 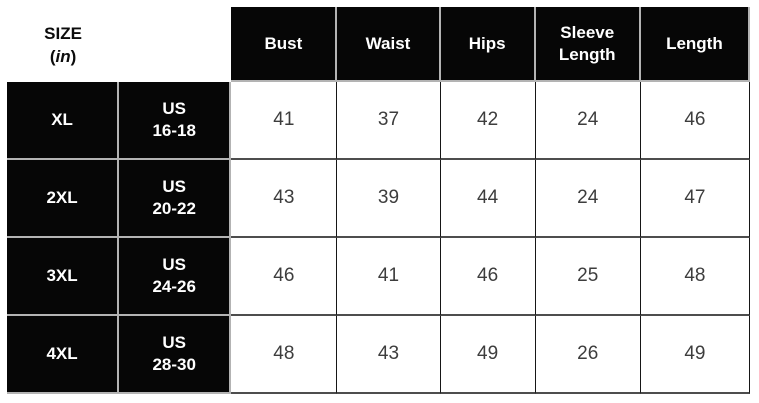 I want to click on paren-open: (, so click(x=52, y=56).